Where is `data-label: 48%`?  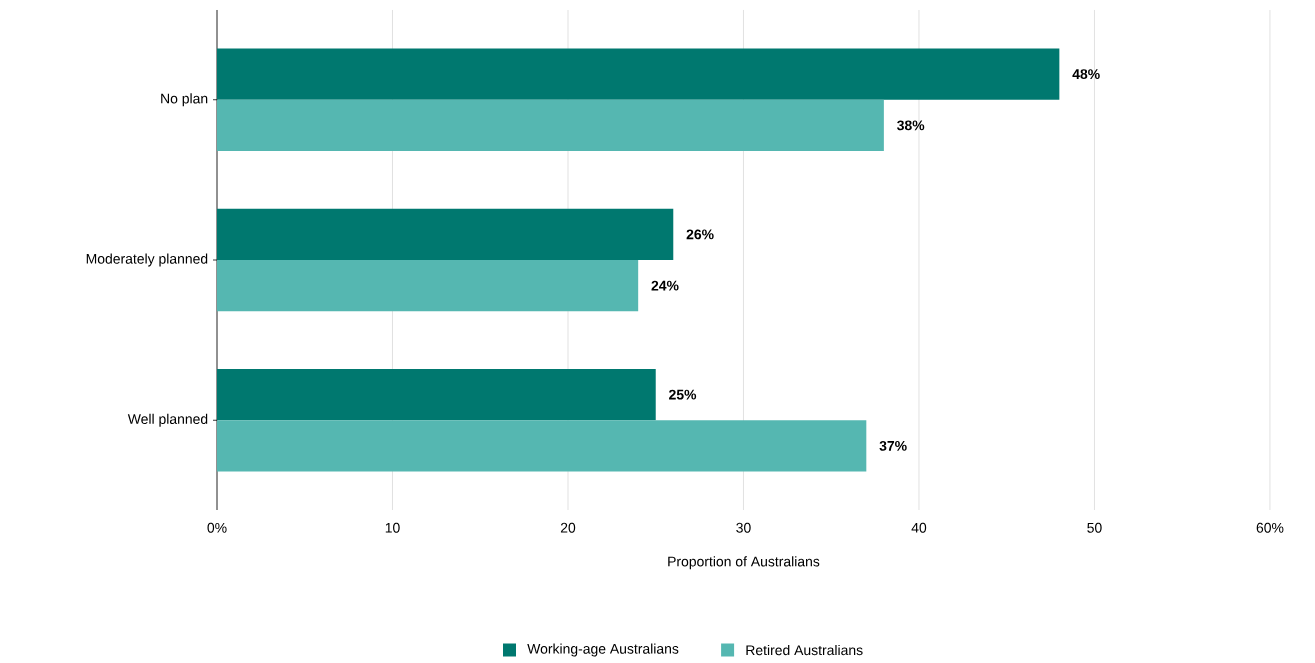 data-label: 48% is located at coordinates (1086, 74).